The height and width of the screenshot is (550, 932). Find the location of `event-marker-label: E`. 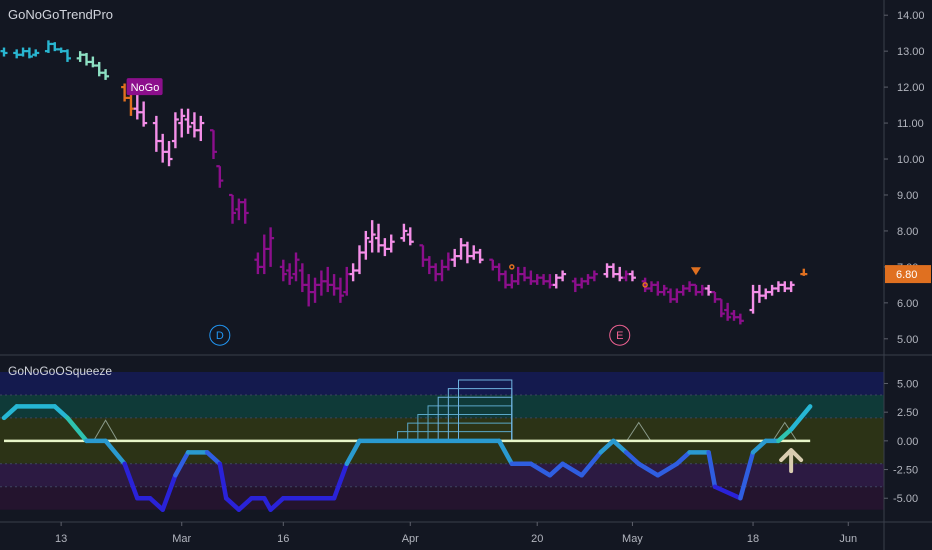

event-marker-label: E is located at coordinates (619, 336).